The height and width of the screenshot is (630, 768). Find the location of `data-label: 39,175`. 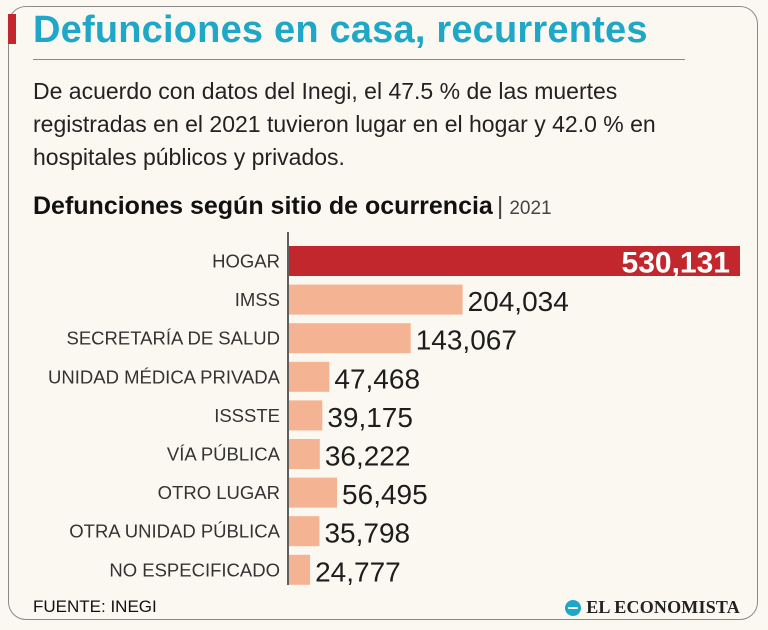

data-label: 39,175 is located at coordinates (370, 417).